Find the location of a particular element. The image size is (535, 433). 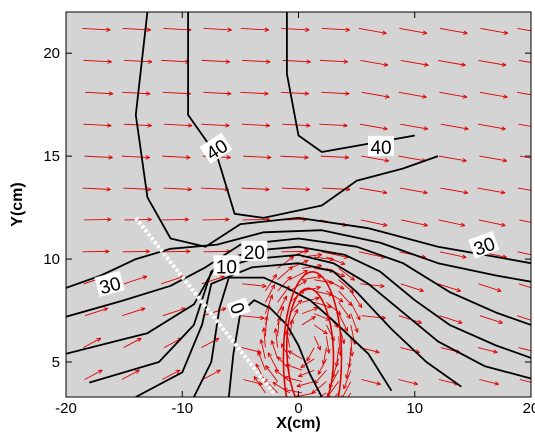

vortex-loop is located at coordinates (310, 342).